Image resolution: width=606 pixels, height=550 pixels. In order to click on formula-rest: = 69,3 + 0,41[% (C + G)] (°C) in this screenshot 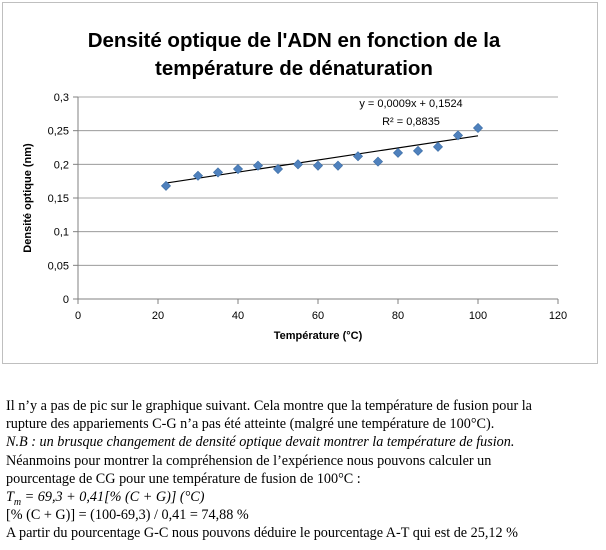, I will do `click(113, 497)`.